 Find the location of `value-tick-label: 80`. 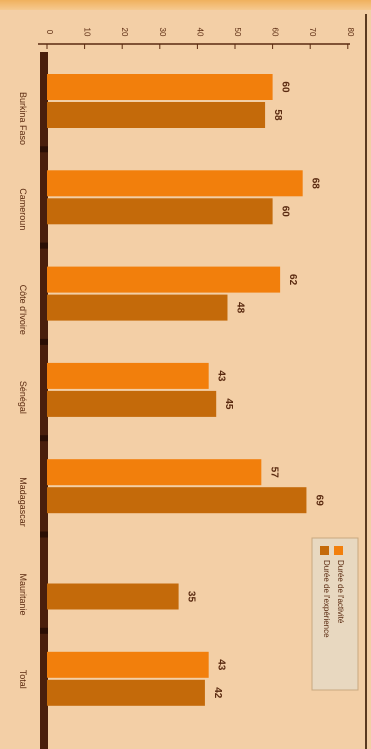

value-tick-label: 80 is located at coordinates (350, 32).